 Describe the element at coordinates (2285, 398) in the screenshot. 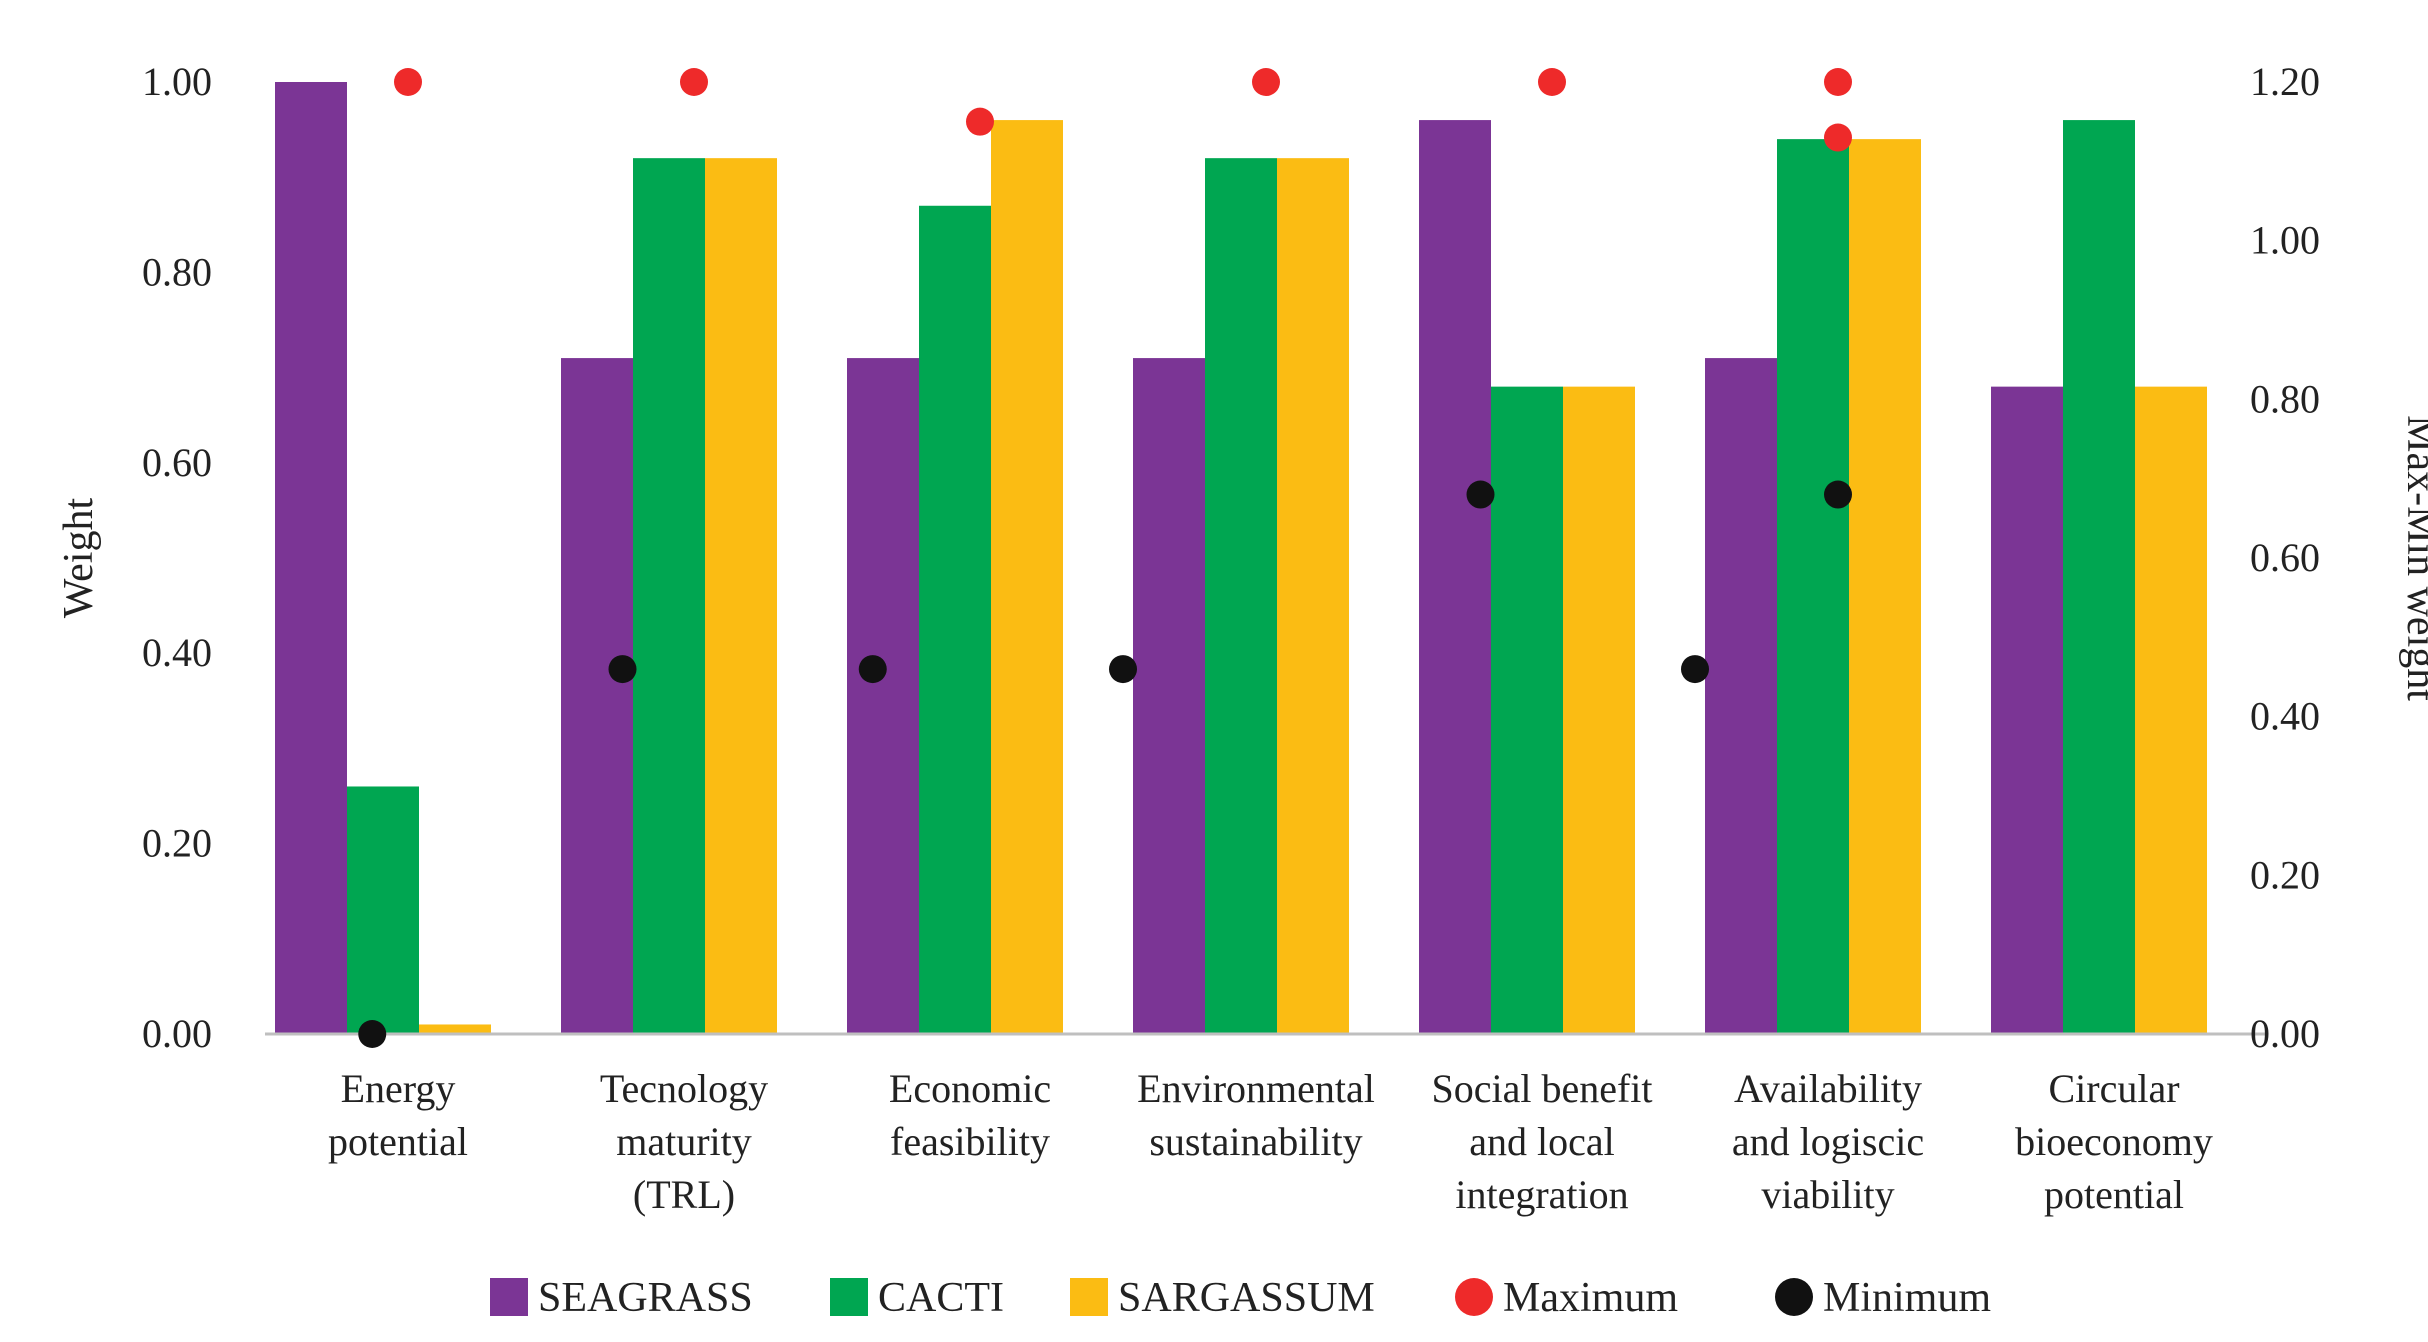

I see `right-tick-label: 0.80` at that location.